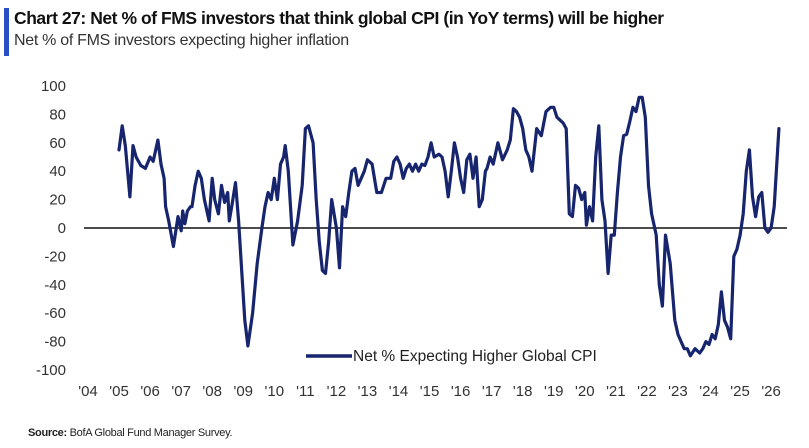  I want to click on x-tick-label: '21, so click(616, 391).